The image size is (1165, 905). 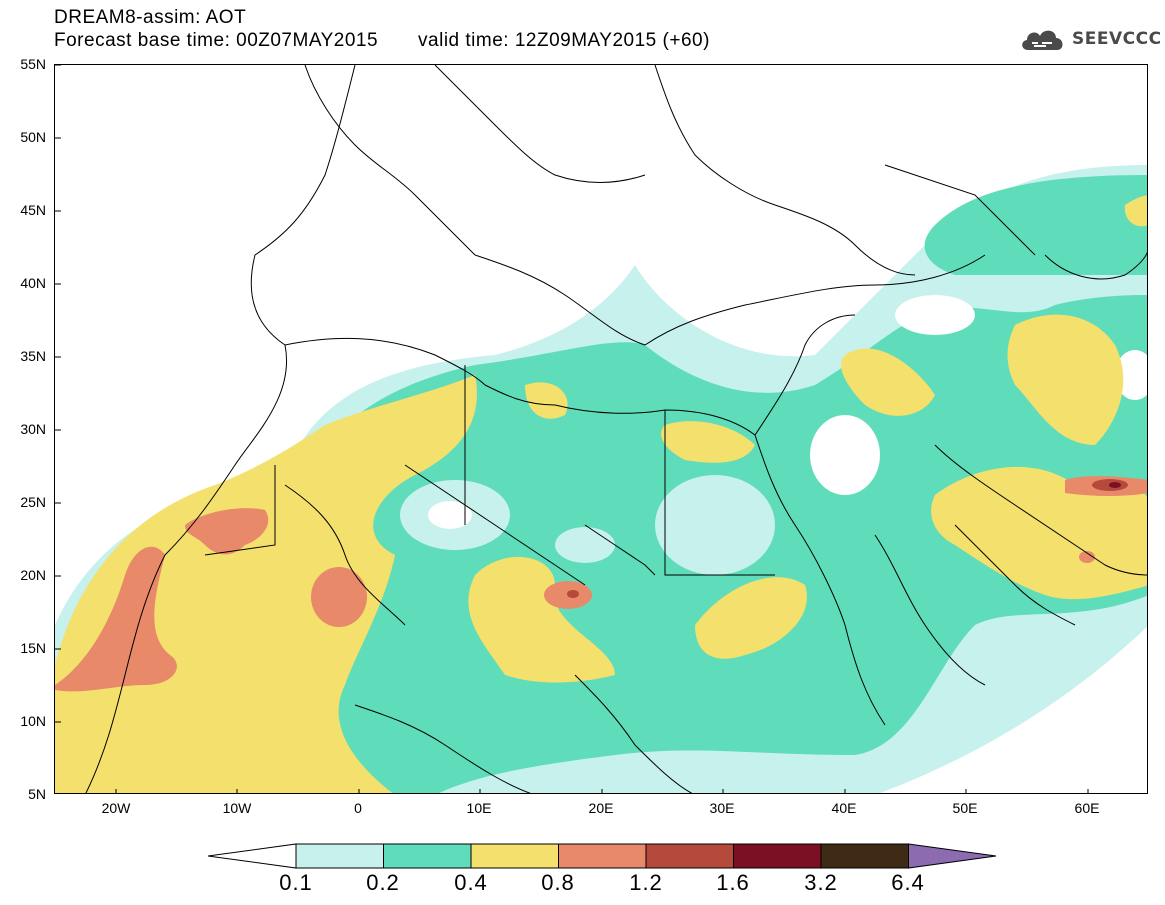 What do you see at coordinates (587, 525) in the screenshot?
I see `aot-light-areas` at bounding box center [587, 525].